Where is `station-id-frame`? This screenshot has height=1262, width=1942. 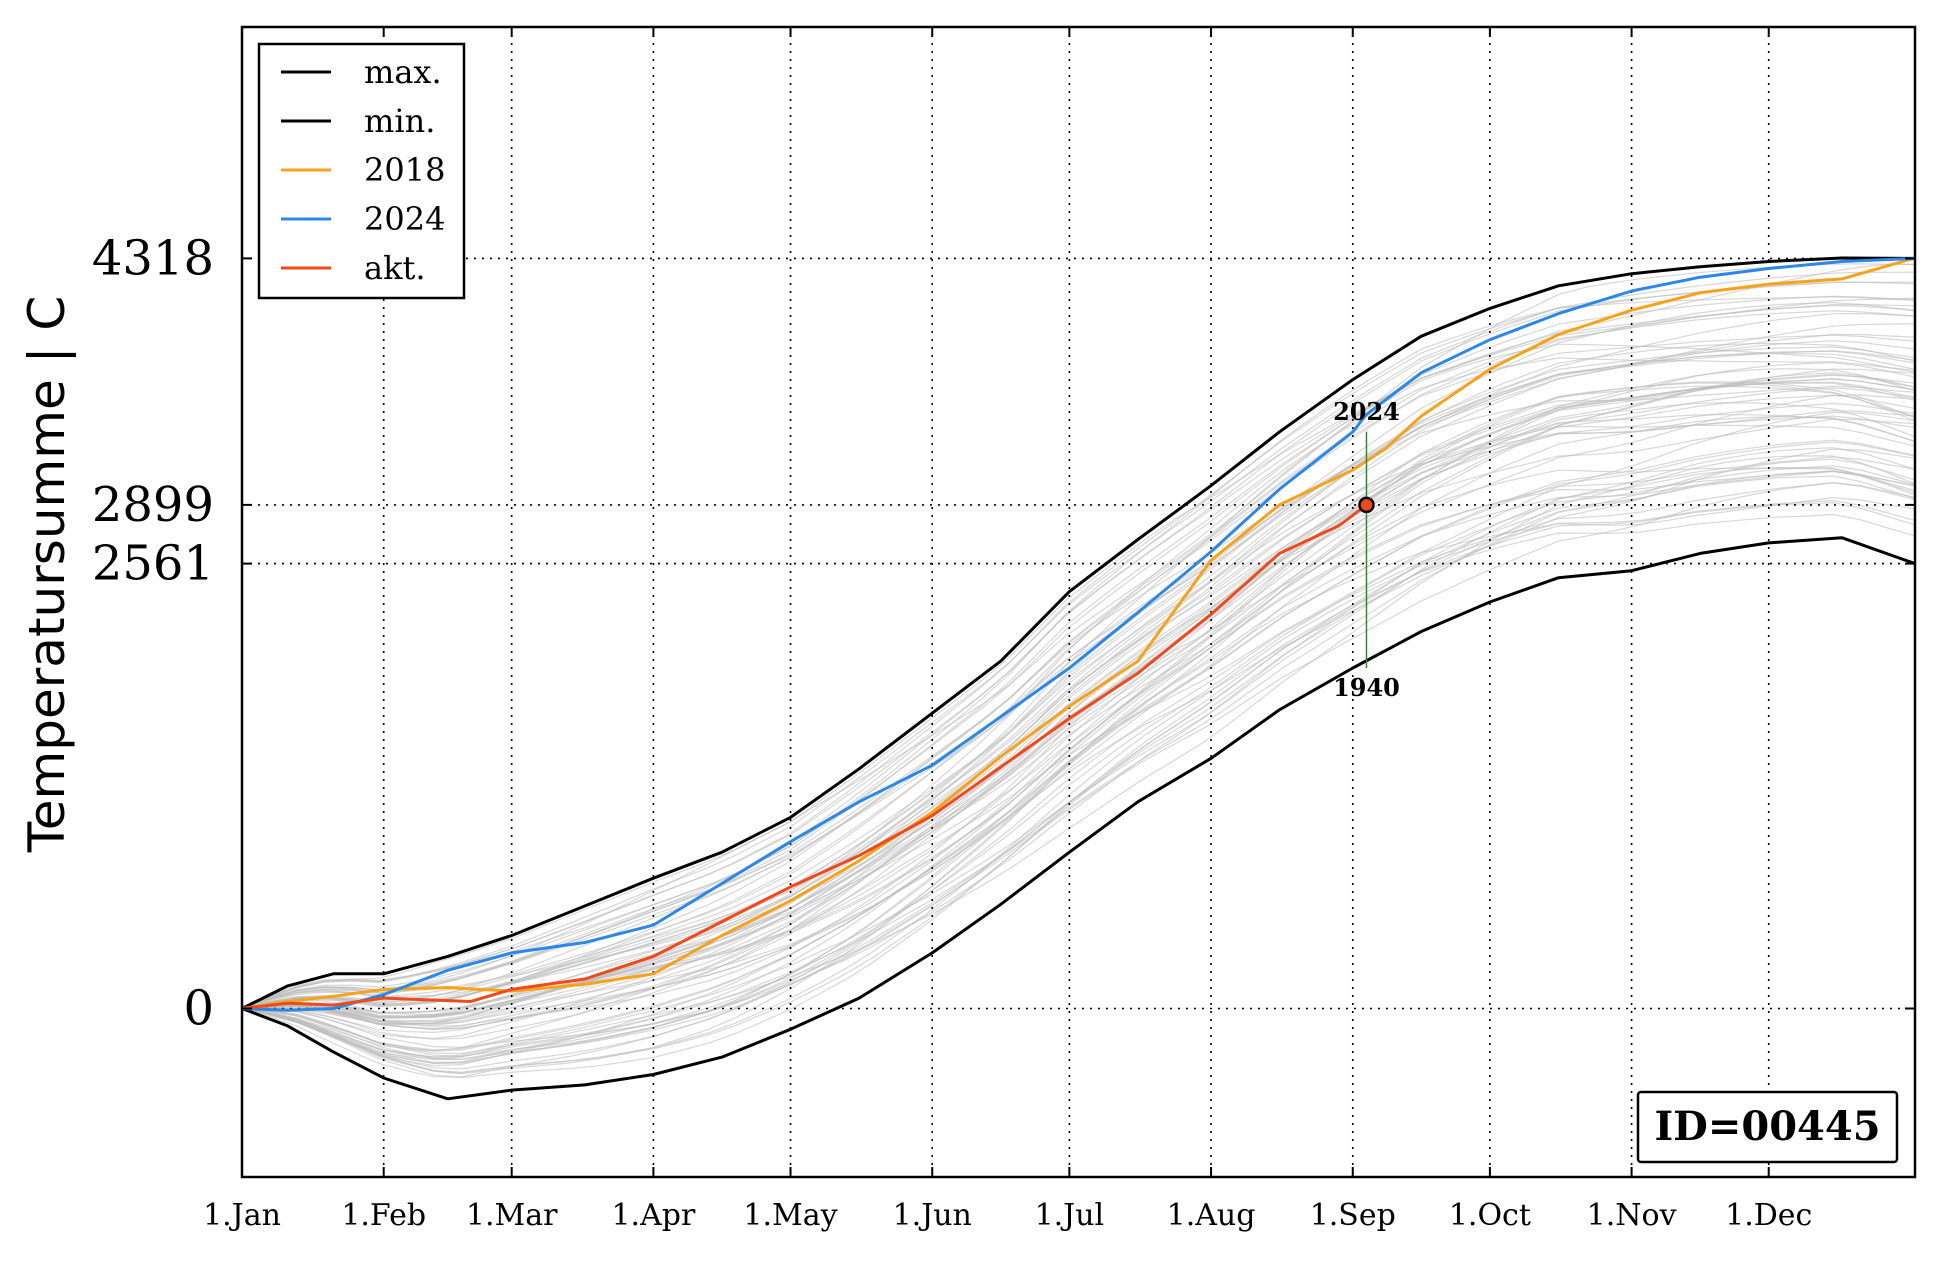
station-id-frame is located at coordinates (1767, 1127).